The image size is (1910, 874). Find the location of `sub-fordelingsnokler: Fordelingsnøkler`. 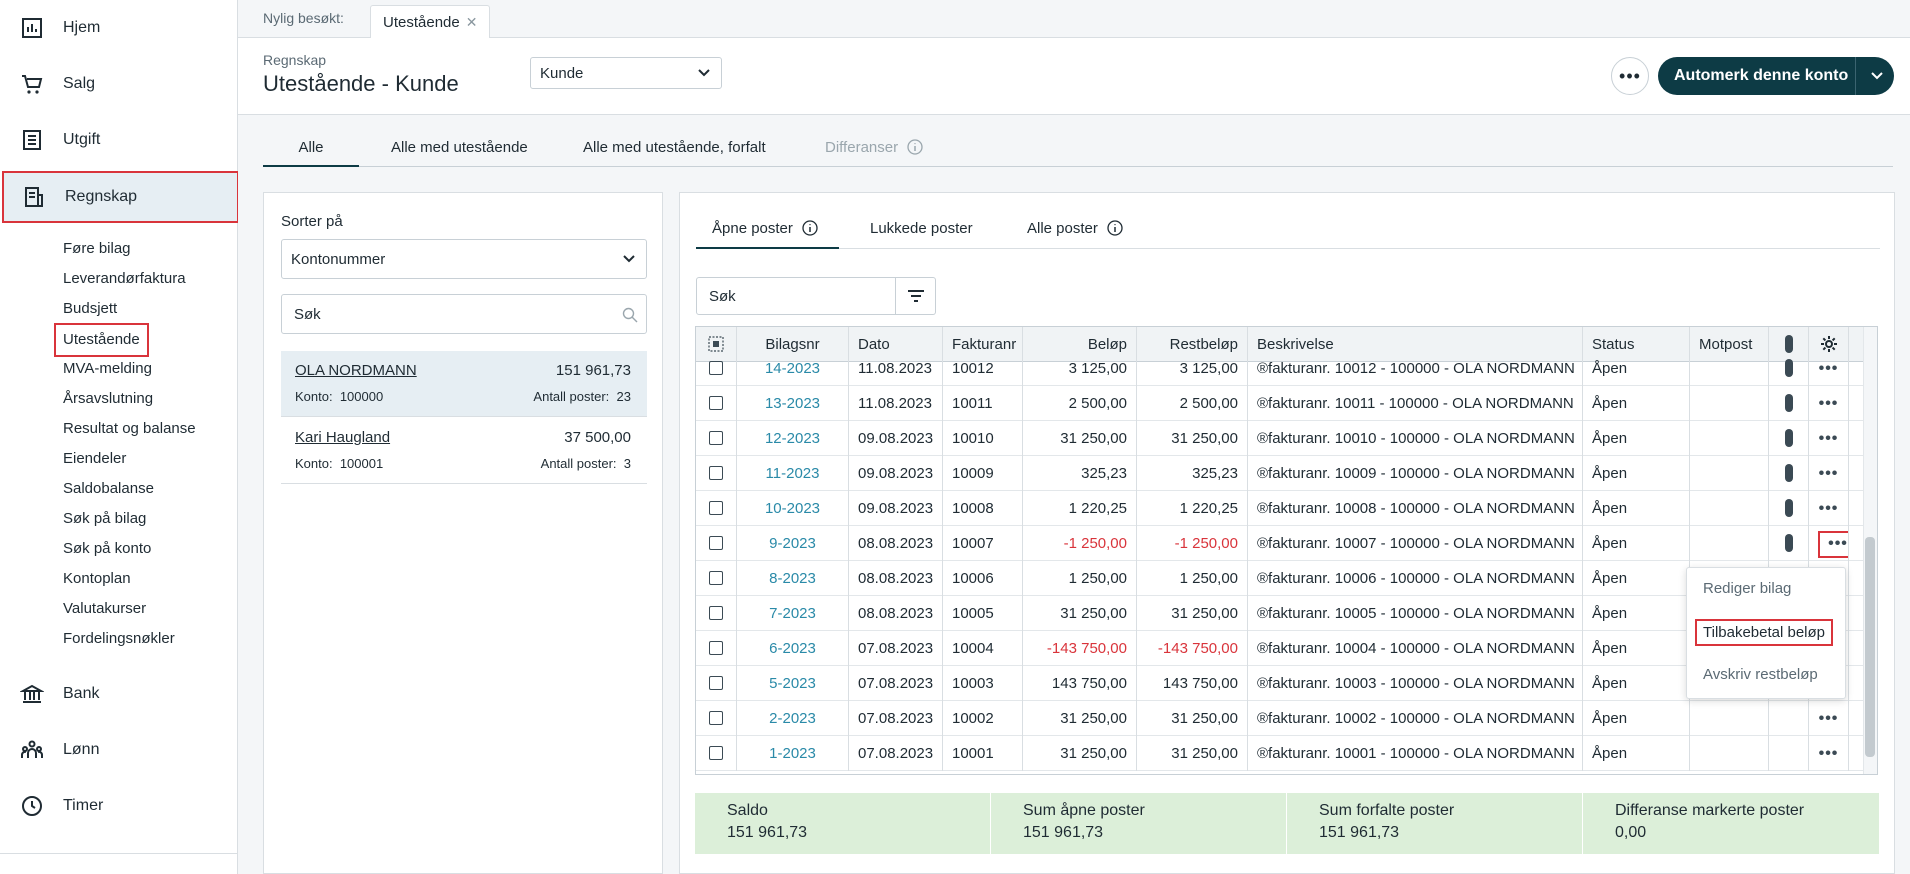

sub-fordelingsnokler: Fordelingsnøkler is located at coordinates (119, 638).